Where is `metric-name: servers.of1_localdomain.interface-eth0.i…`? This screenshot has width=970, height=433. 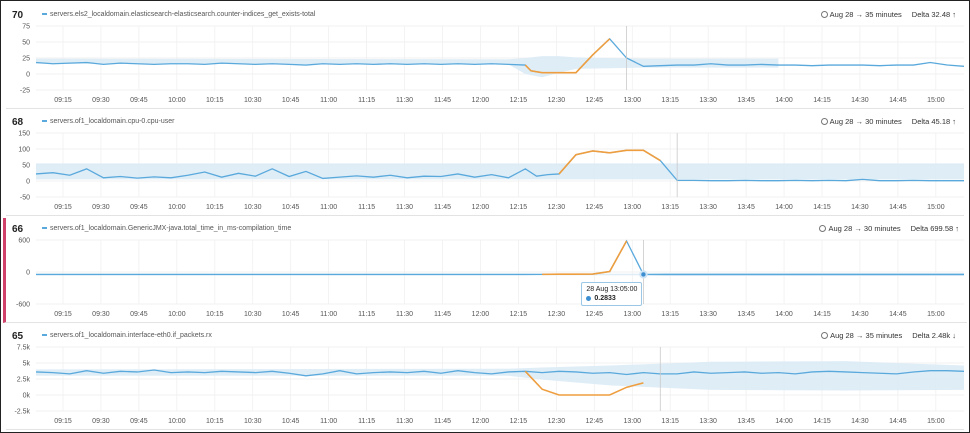 metric-name: servers.of1_localdomain.interface-eth0.i… is located at coordinates (127, 335).